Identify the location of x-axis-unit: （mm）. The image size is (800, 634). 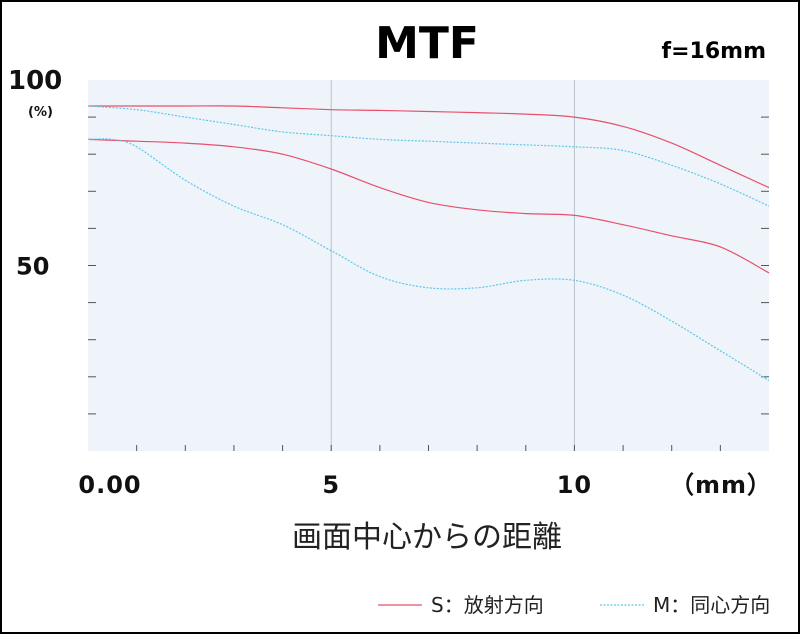
(721, 485).